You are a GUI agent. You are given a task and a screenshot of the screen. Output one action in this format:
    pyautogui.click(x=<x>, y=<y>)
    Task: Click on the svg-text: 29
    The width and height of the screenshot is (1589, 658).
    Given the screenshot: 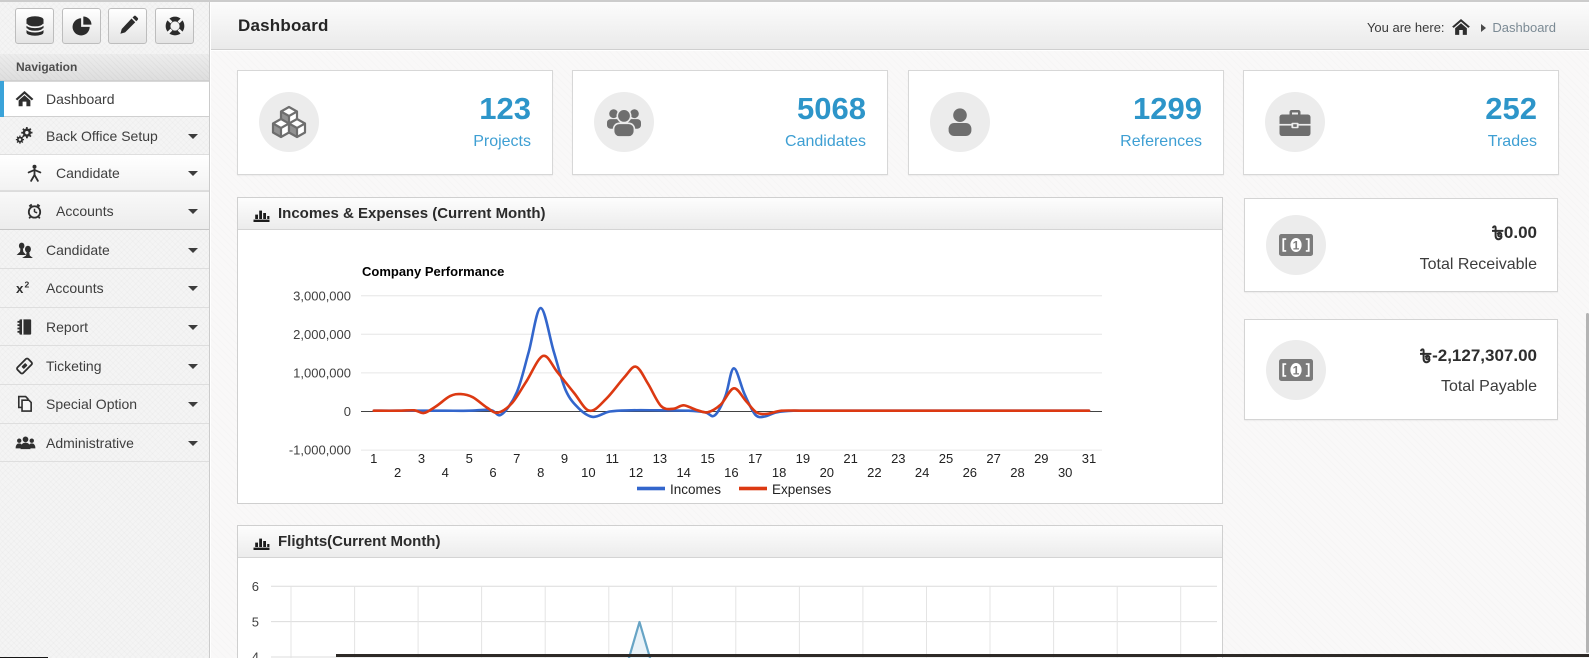 What is the action you would take?
    pyautogui.click(x=1041, y=458)
    